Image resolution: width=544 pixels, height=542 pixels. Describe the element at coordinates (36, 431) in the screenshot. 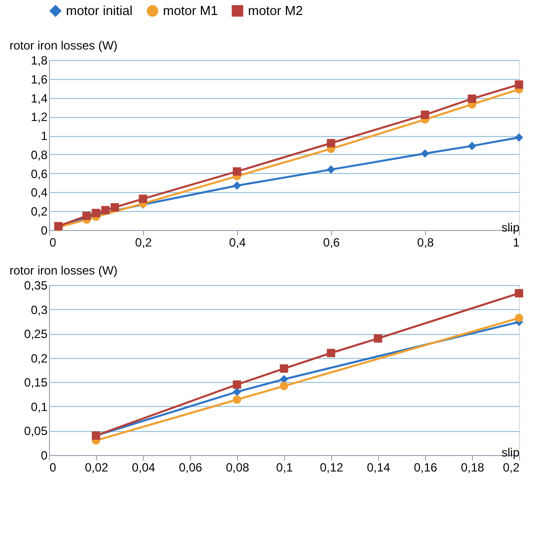

I see `y-tick-label: 0,05` at that location.